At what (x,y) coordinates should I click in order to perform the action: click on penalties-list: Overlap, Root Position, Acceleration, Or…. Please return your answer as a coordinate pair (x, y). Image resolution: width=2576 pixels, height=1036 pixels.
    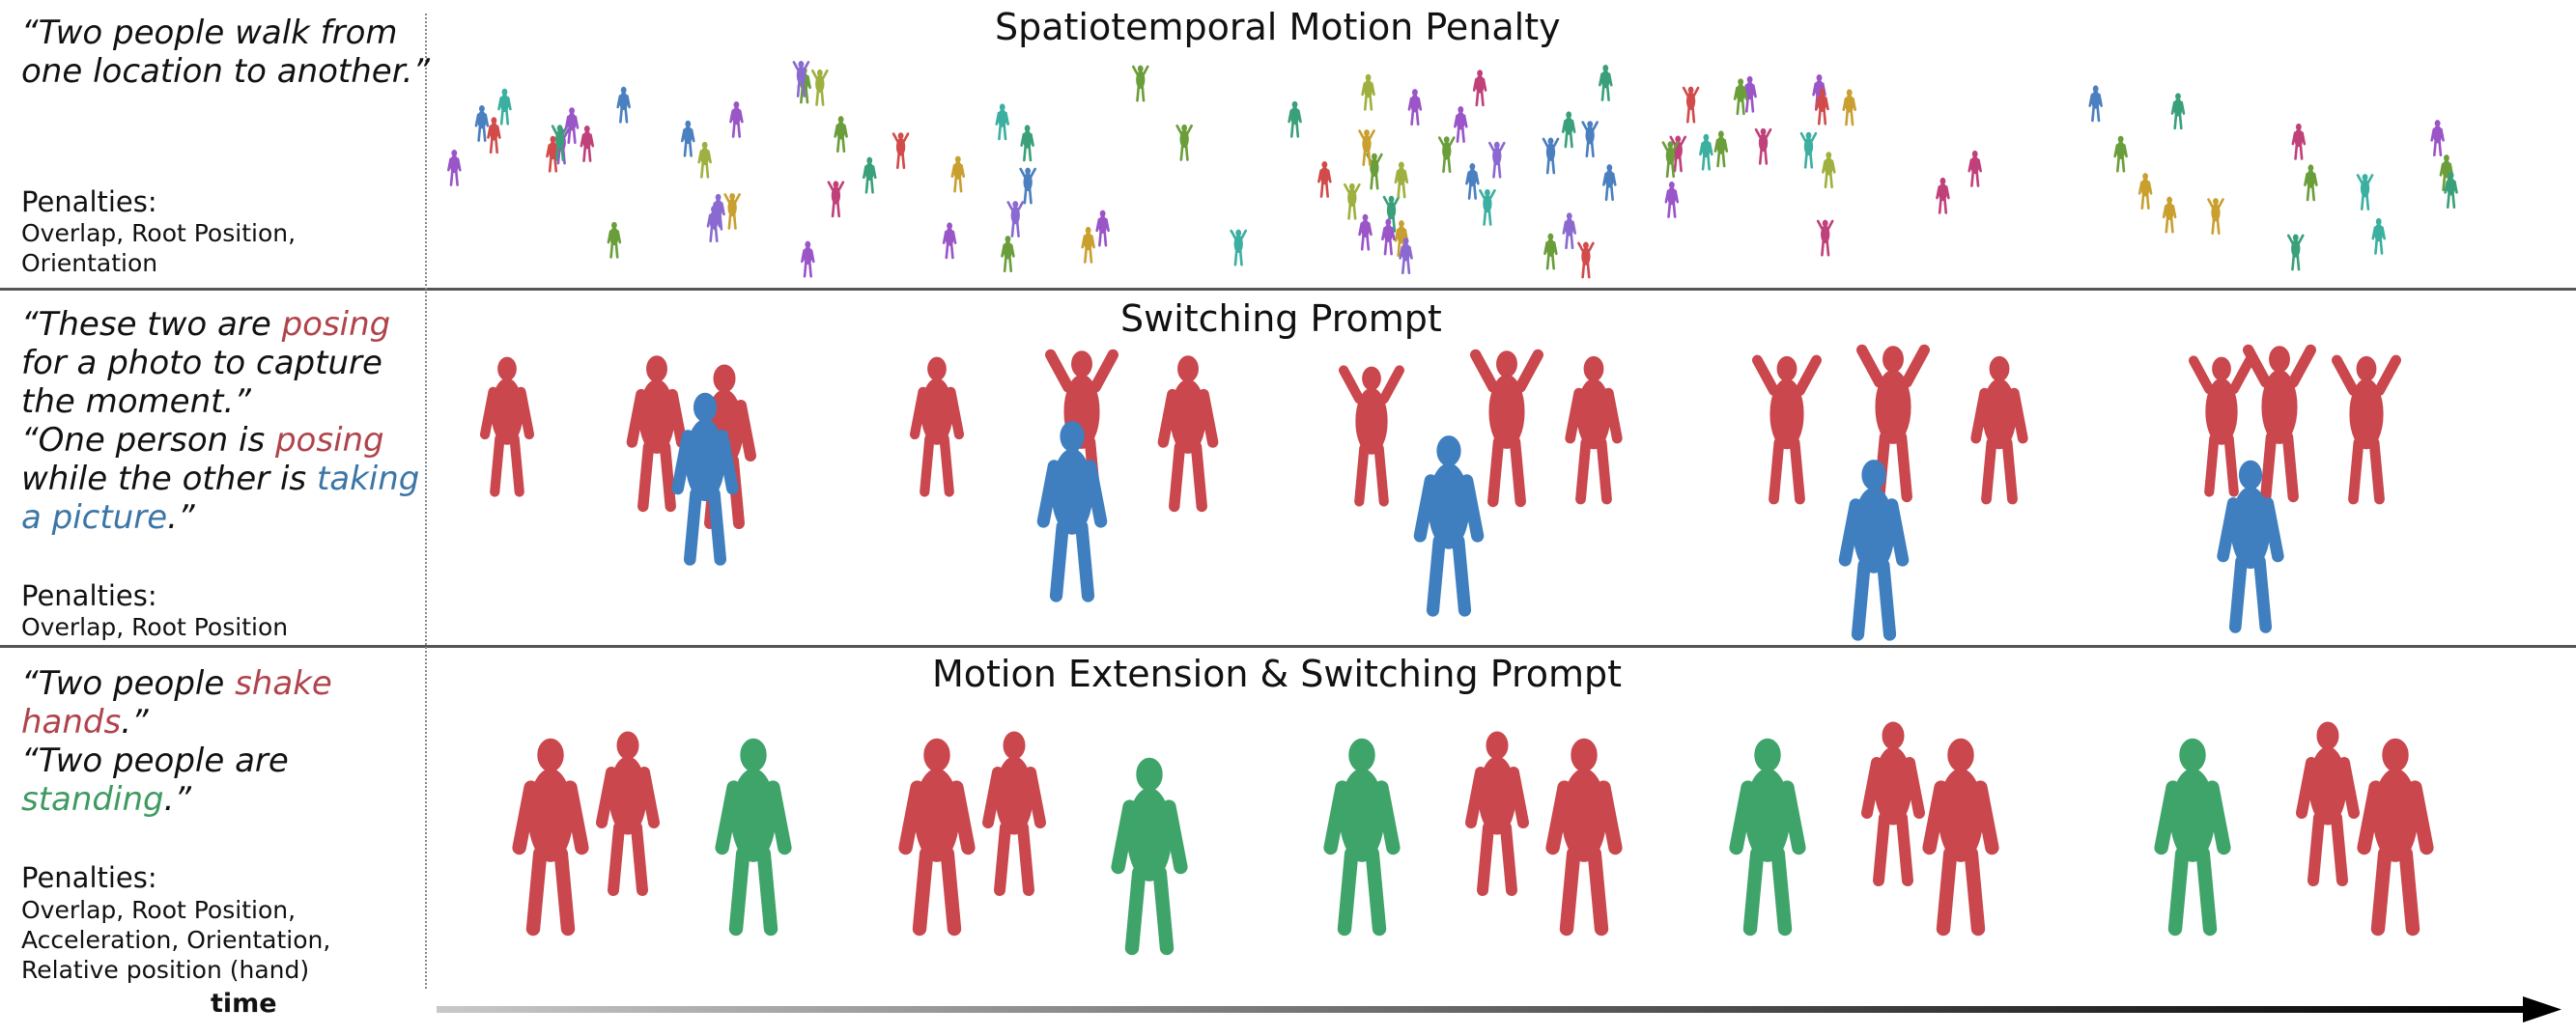
    Looking at the image, I should click on (175, 940).